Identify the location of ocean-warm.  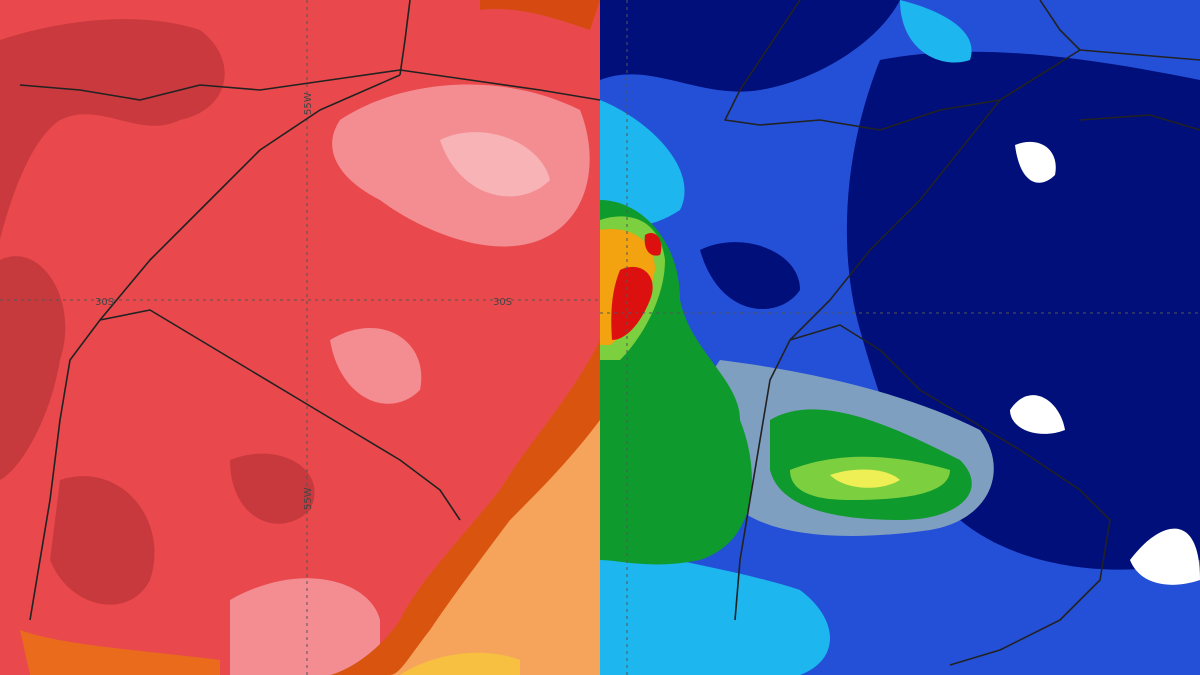
(460, 663).